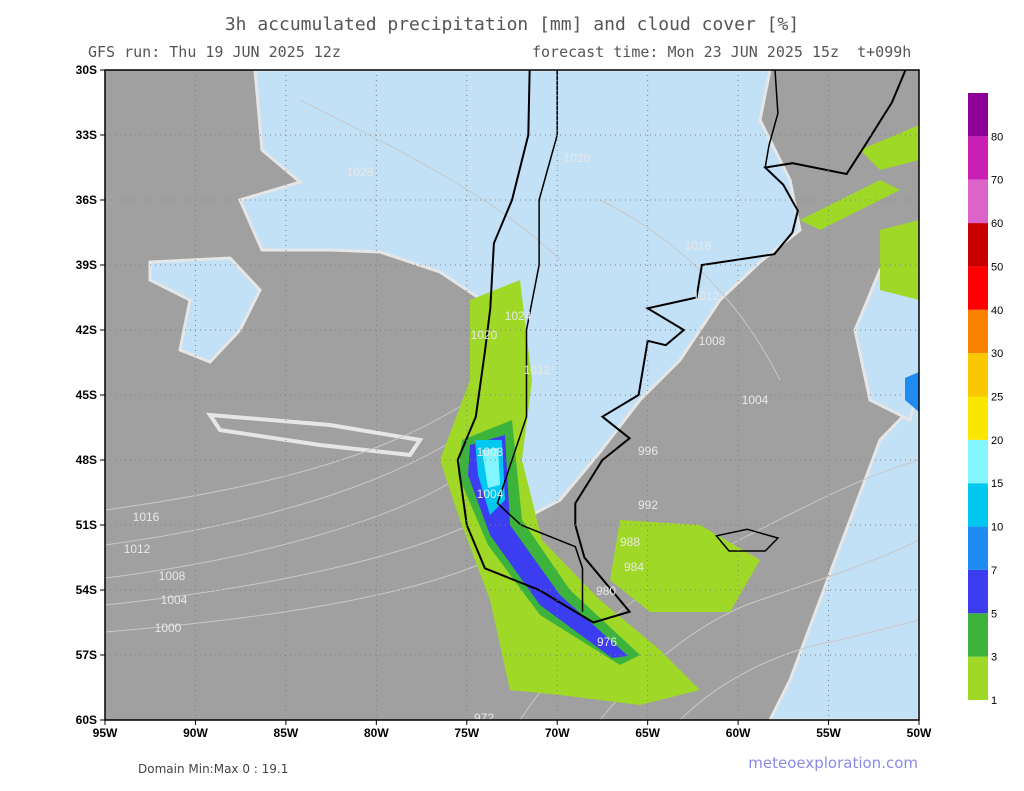  I want to click on y-tick-label: 42S, so click(86, 330).